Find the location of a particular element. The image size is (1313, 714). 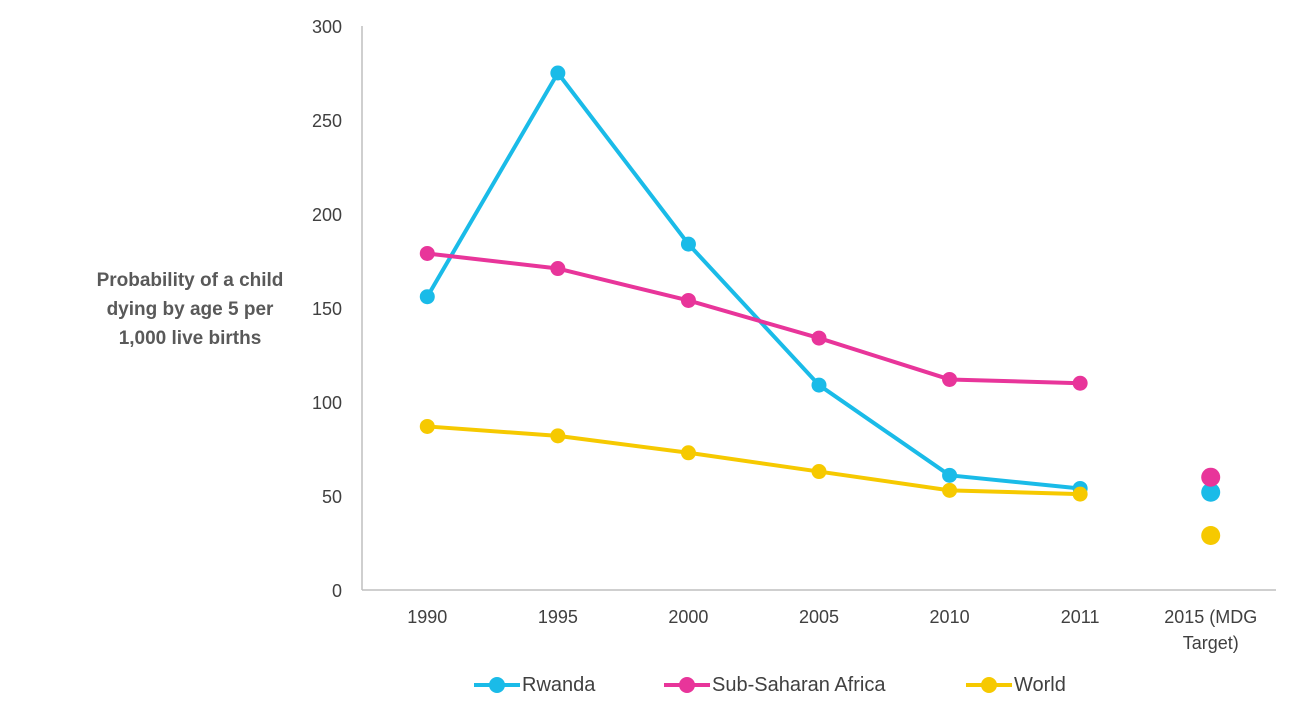

chart-legend: Rwanda Sub-Saharan Africa World is located at coordinates (656, 685).